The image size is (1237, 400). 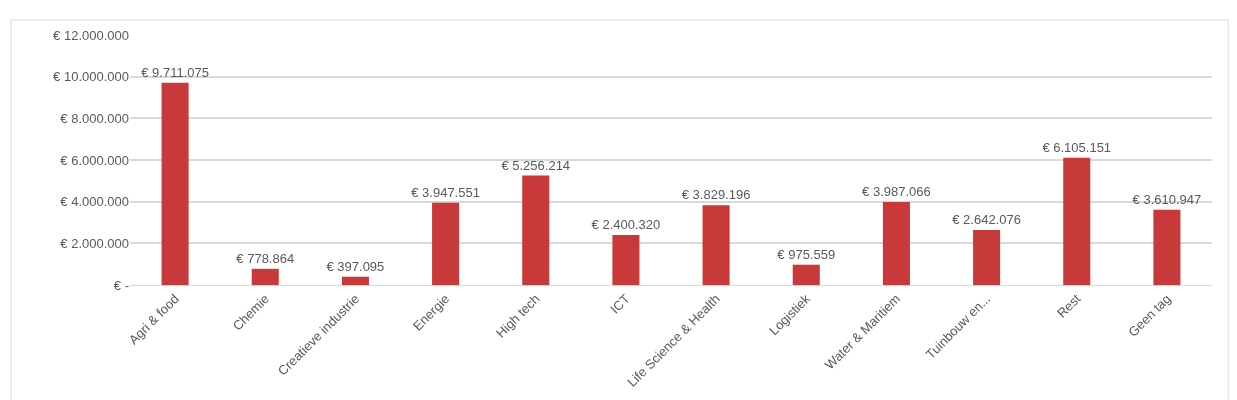 What do you see at coordinates (94, 160) in the screenshot?
I see `y-tick-label: € 6.000.000` at bounding box center [94, 160].